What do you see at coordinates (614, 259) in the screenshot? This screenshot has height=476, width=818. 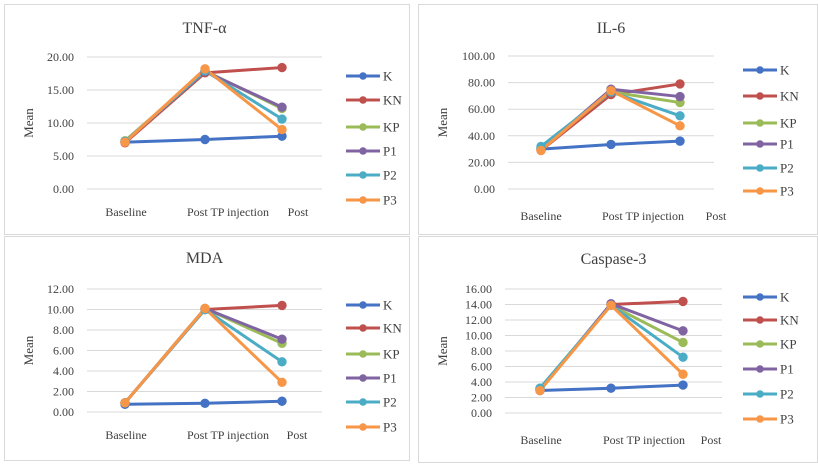 I see `chart-title: Caspase-3` at bounding box center [614, 259].